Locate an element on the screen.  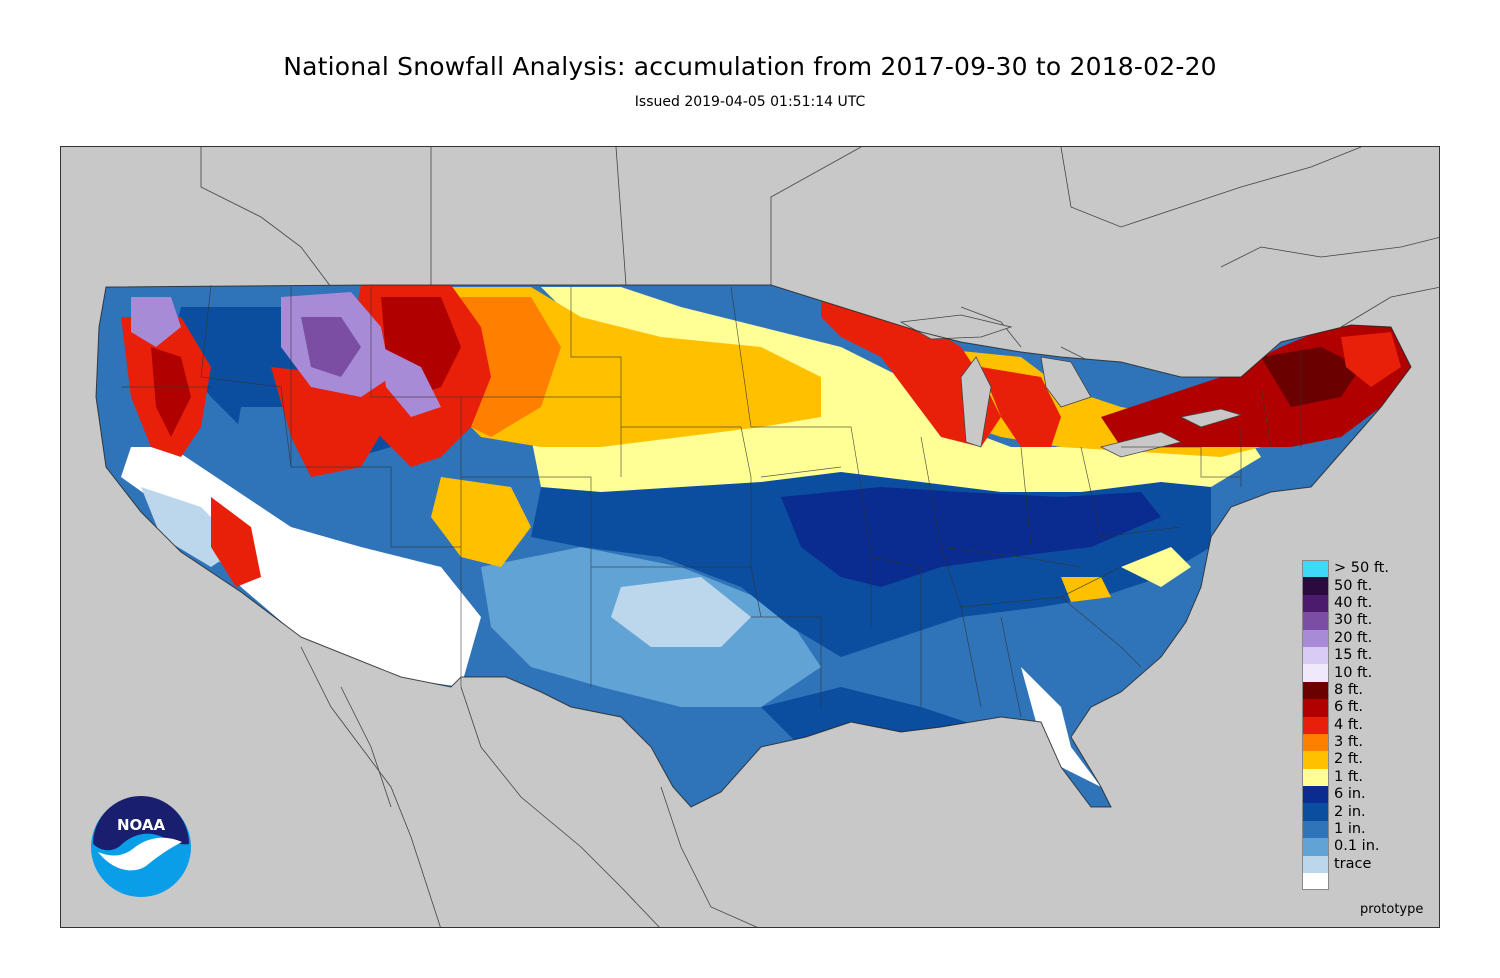
legend-item: trace is located at coordinates (1362, 864).